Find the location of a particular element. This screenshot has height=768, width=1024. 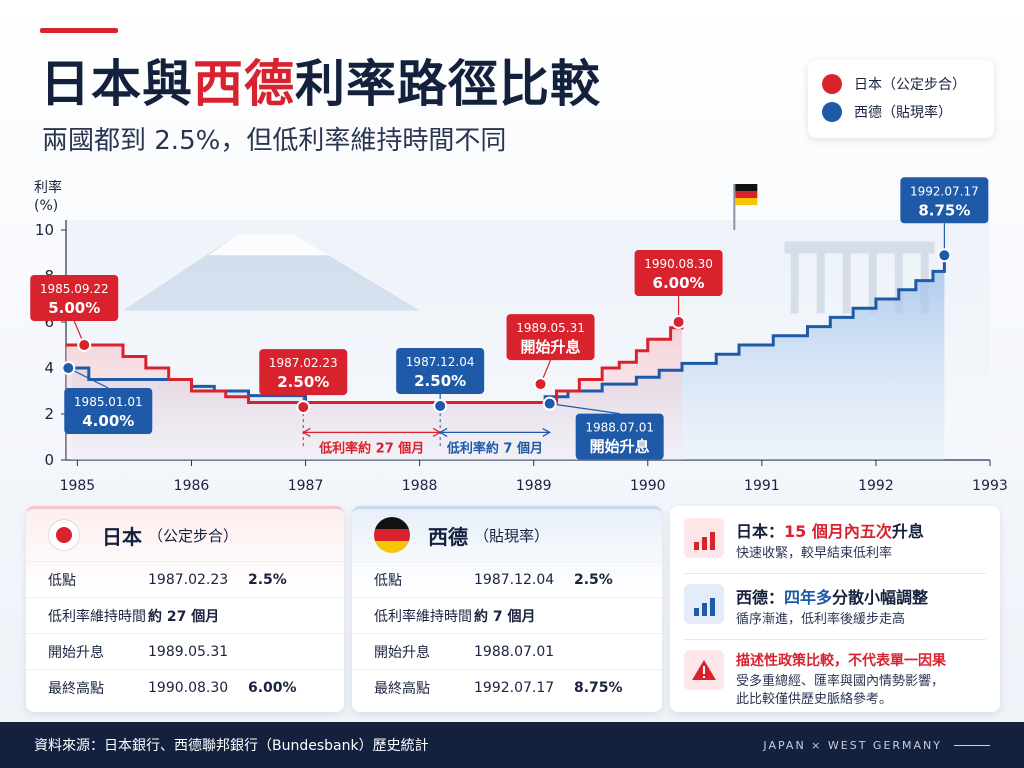

japan-row: 開始升息 1989.05.31 is located at coordinates (185, 651).